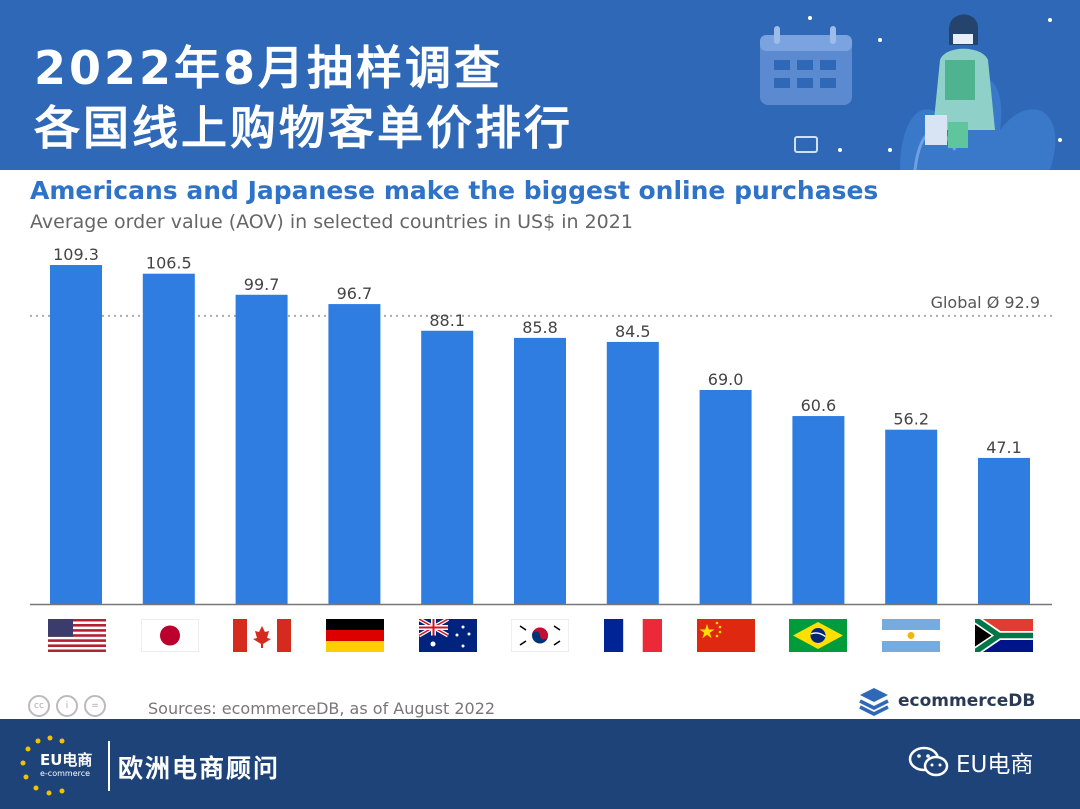 Image resolution: width=1080 pixels, height=809 pixels. I want to click on divider, so click(109, 766).